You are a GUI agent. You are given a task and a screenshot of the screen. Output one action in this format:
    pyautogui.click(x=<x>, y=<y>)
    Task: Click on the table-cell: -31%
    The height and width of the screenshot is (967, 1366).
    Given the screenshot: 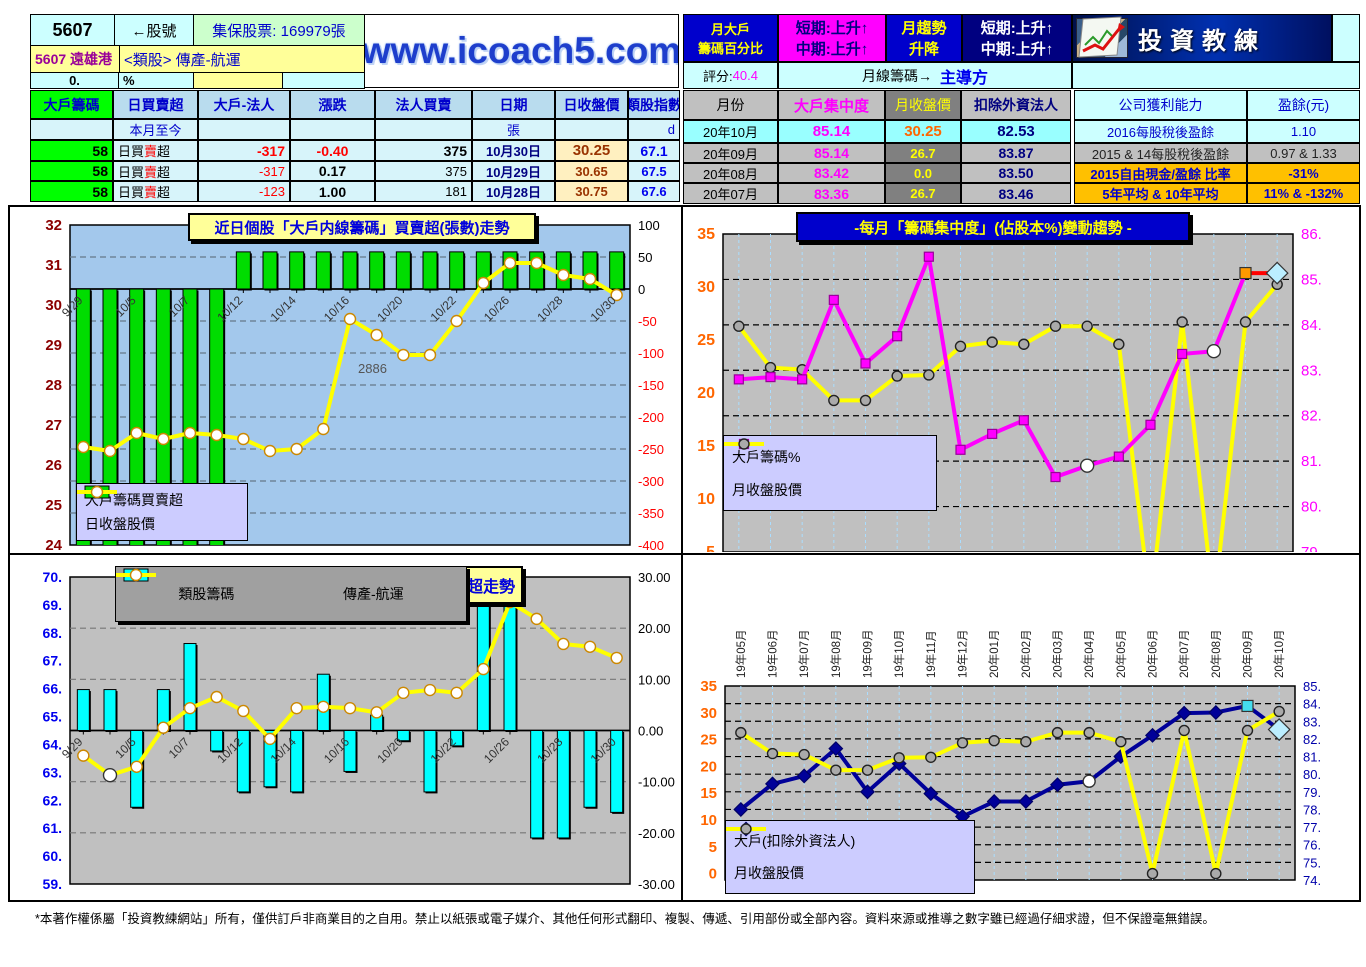 What is the action you would take?
    pyautogui.click(x=1303, y=173)
    